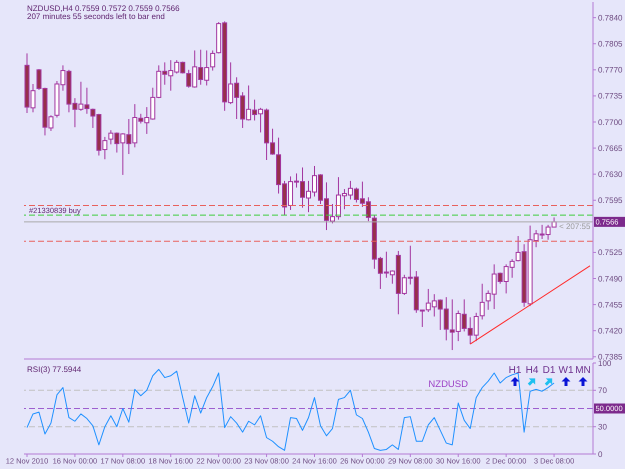 The image size is (625, 469). I want to click on y-tick-label: 0.7770, so click(611, 70).